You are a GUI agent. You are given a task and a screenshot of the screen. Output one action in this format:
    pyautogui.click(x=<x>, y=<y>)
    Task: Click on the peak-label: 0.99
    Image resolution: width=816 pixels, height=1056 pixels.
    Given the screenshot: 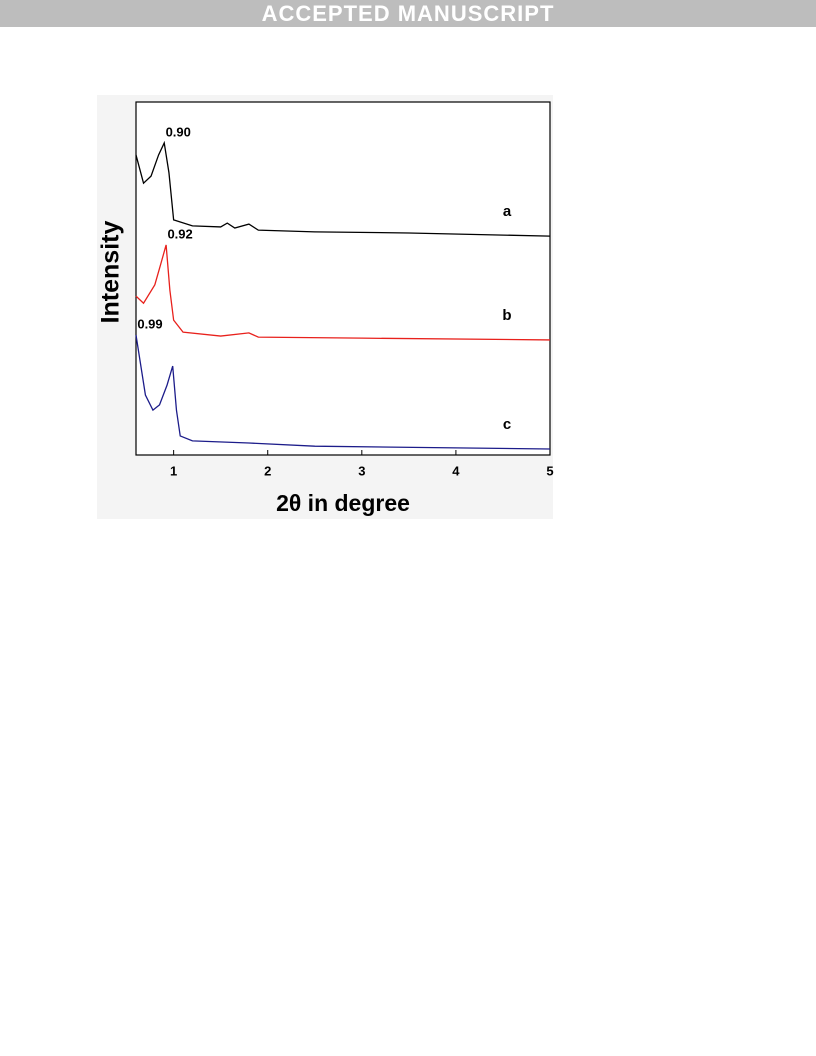 What is the action you would take?
    pyautogui.click(x=149, y=323)
    